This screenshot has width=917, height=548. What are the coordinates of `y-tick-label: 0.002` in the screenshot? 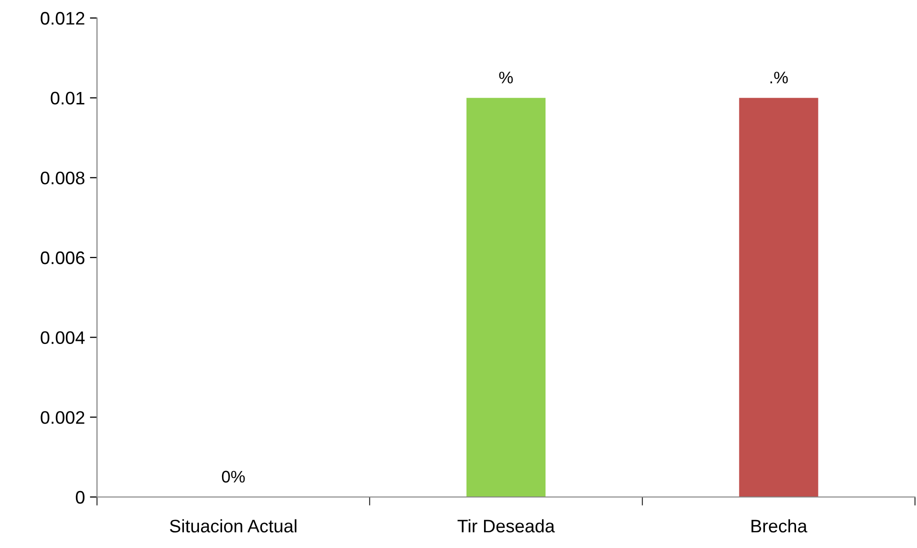 It's located at (62, 417).